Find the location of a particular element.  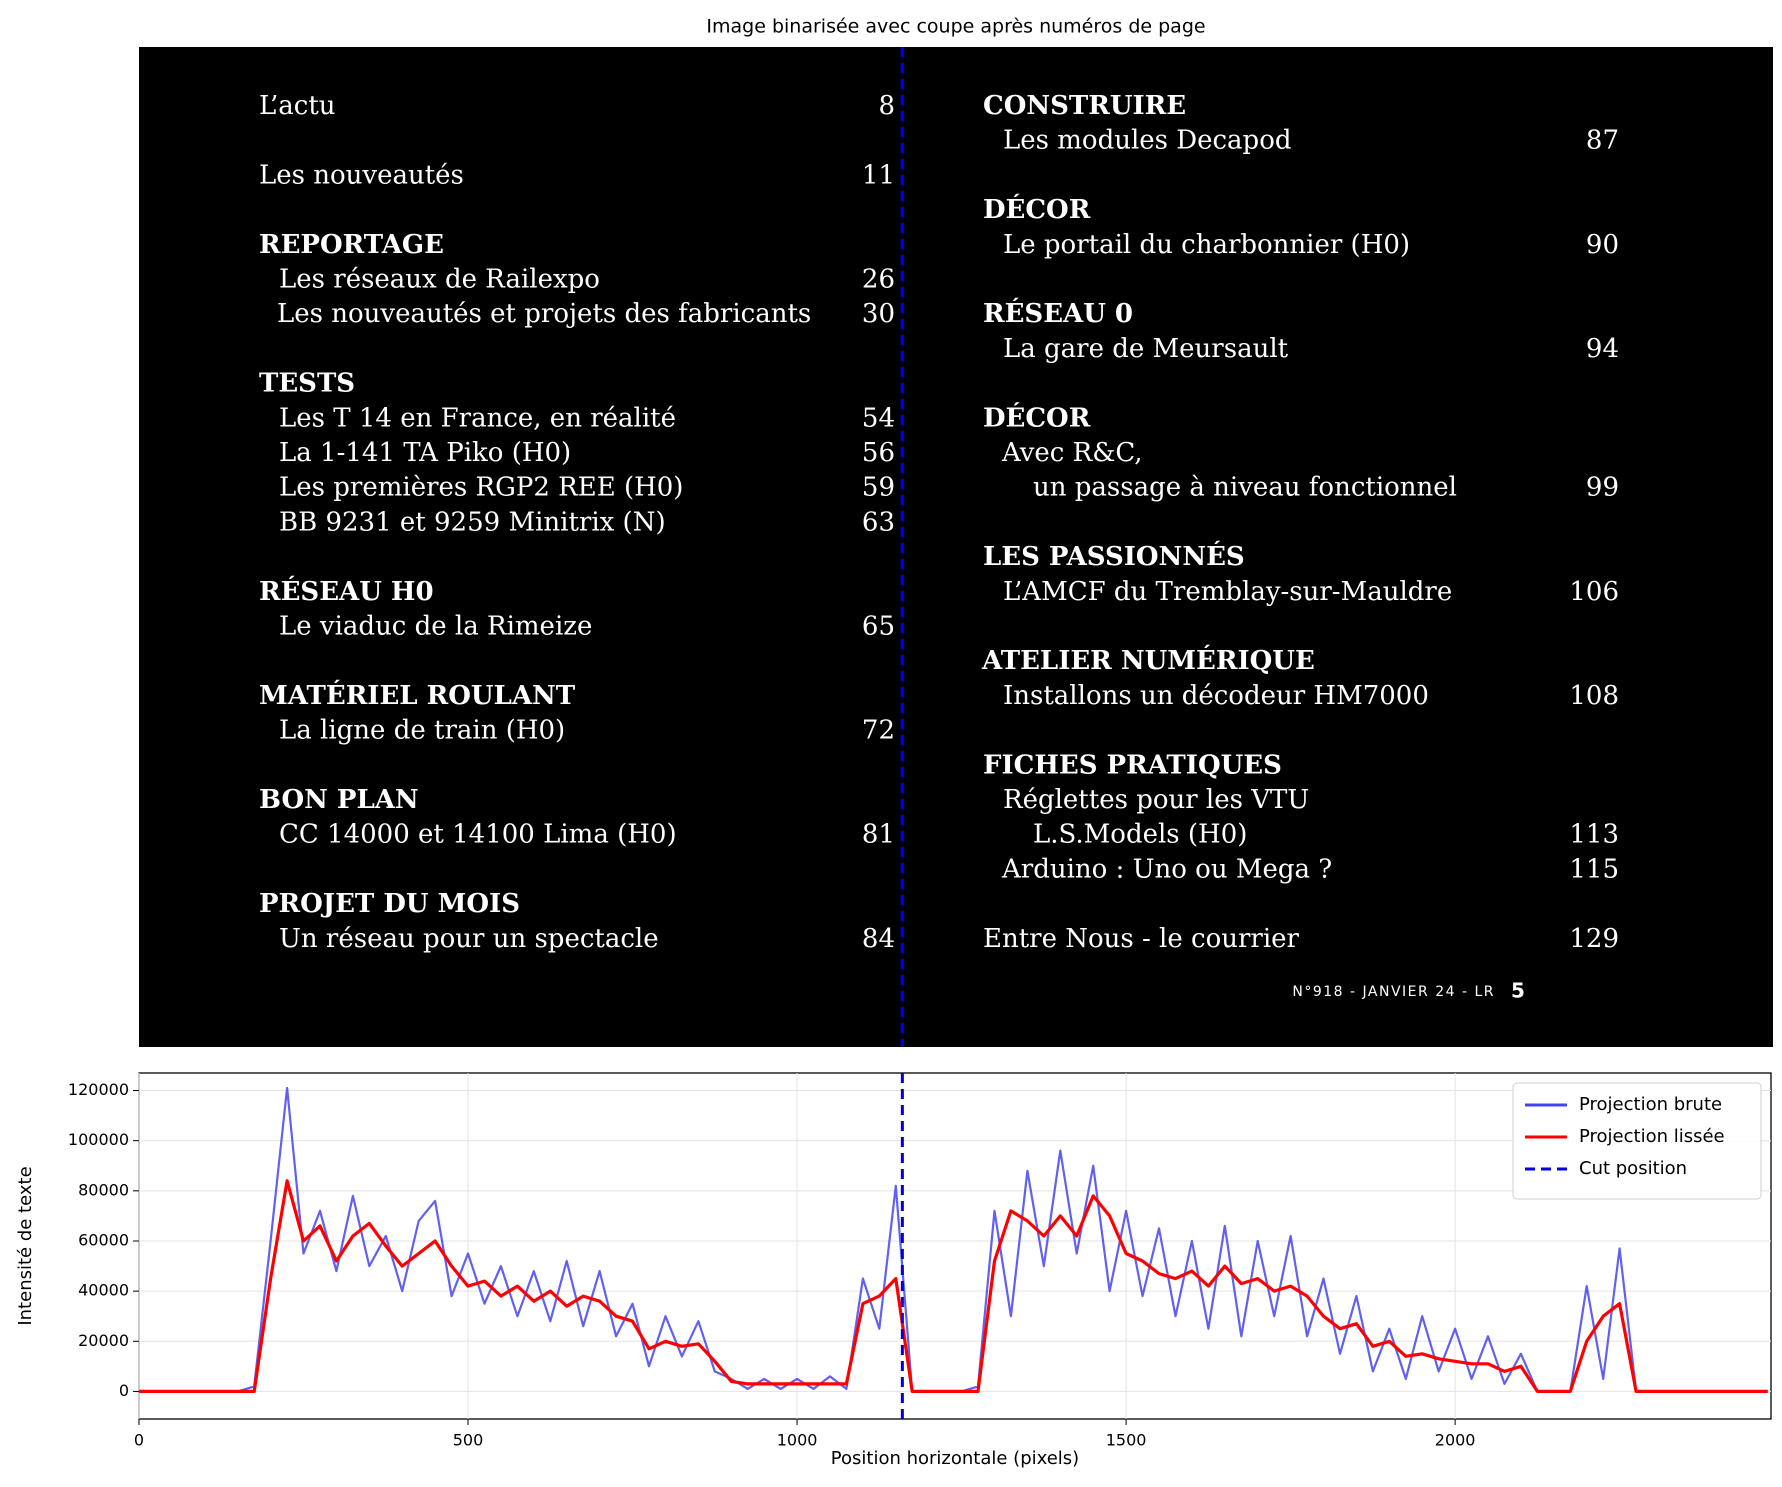

toc-entry: Les nouveautés is located at coordinates (361, 175).